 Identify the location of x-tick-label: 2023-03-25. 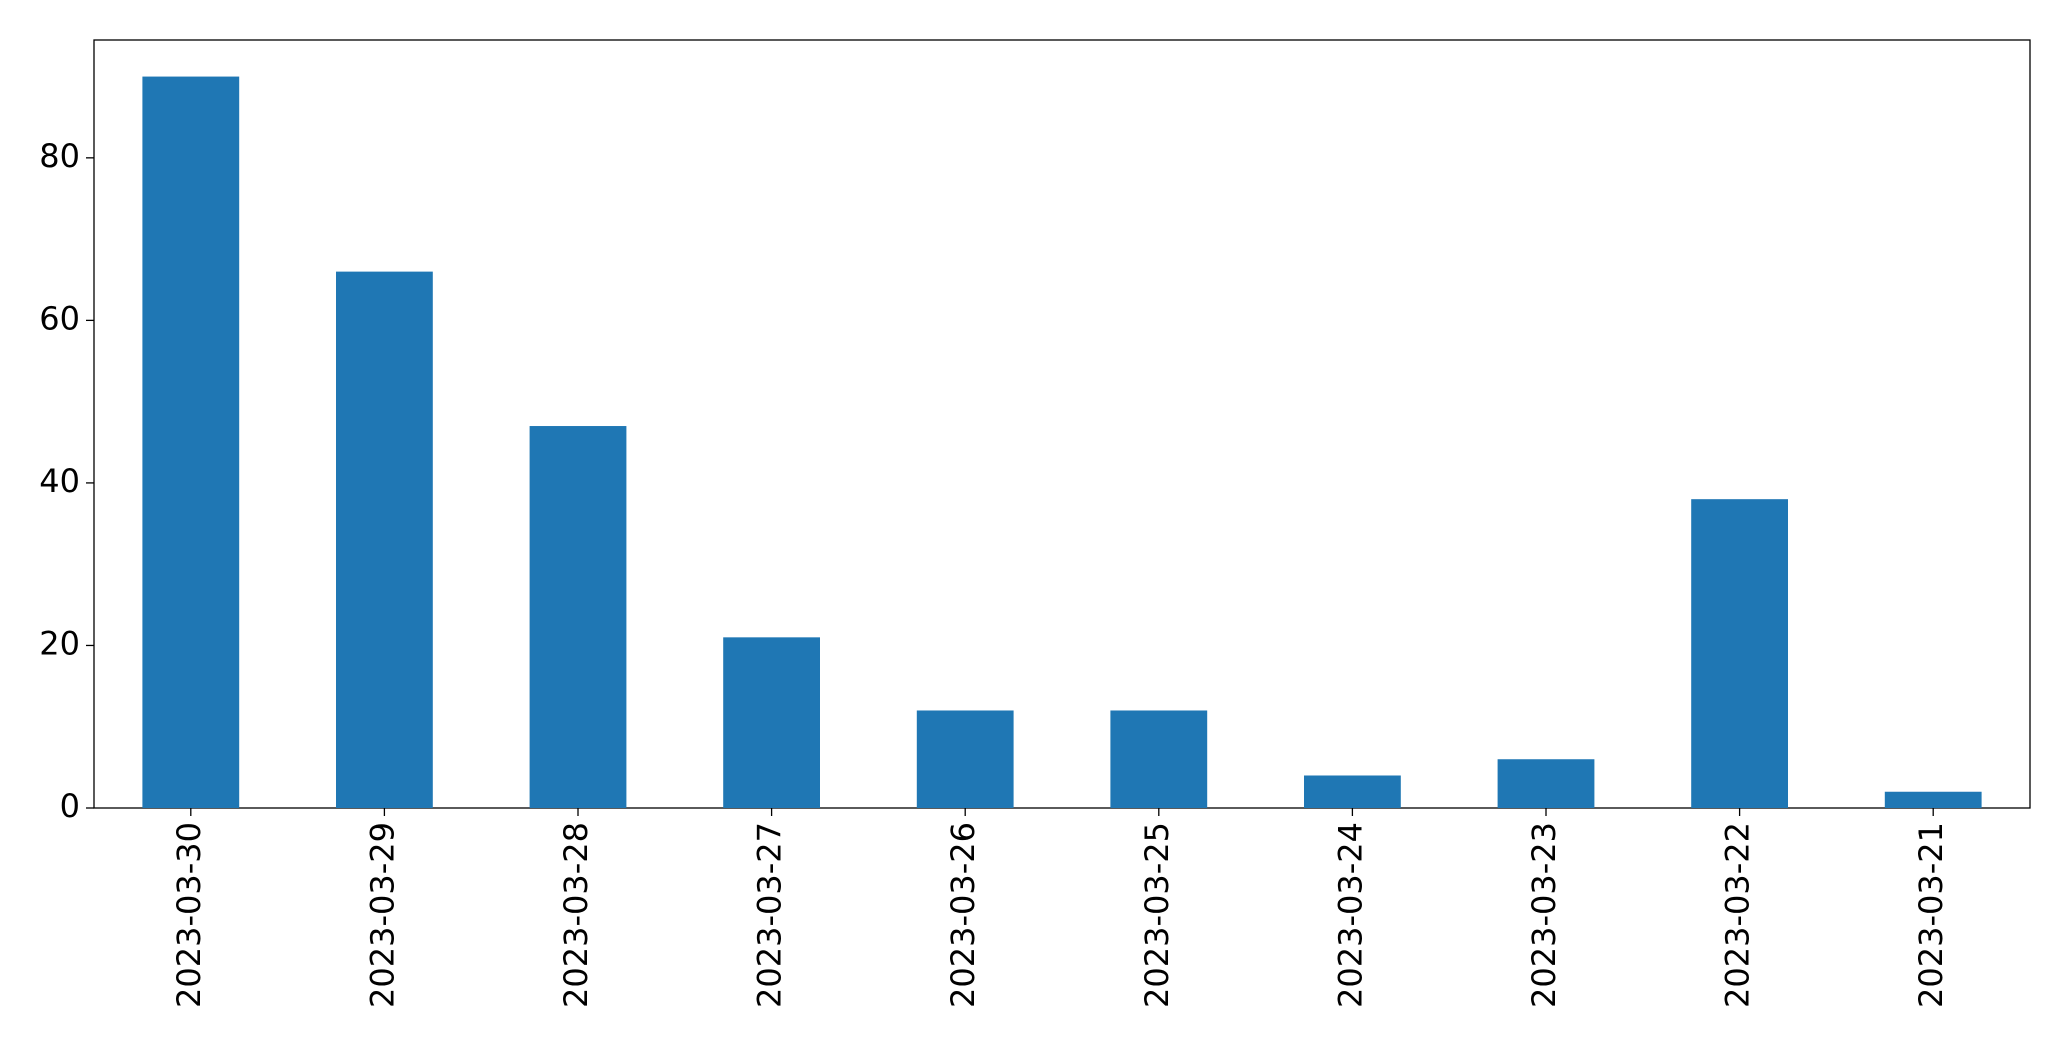
(1157, 915).